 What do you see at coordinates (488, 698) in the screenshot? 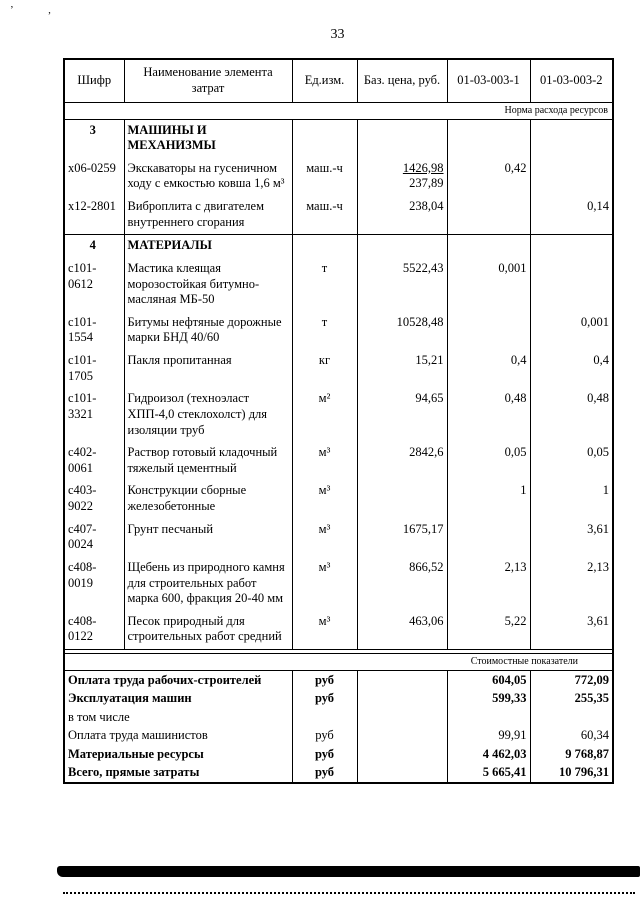
I see `total-value-1: 599,33` at bounding box center [488, 698].